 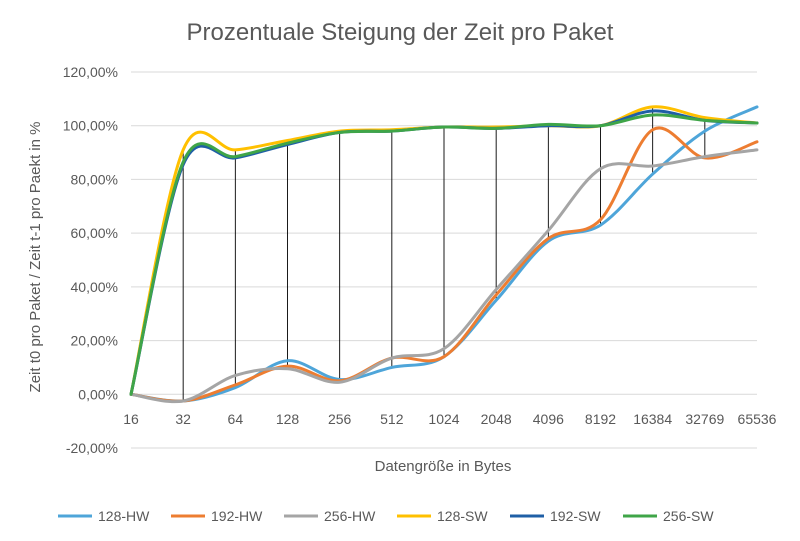 What do you see at coordinates (340, 419) in the screenshot?
I see `x-tick-label: 256` at bounding box center [340, 419].